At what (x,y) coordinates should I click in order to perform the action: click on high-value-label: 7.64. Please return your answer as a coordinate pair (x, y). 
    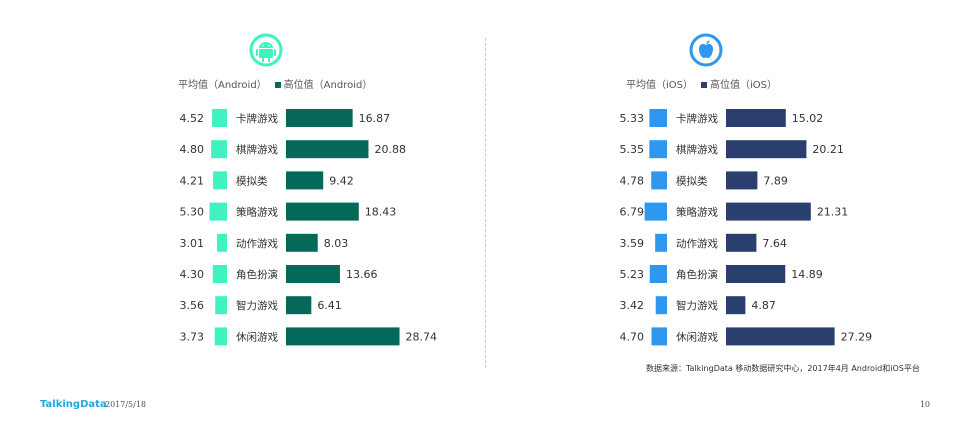
    Looking at the image, I should click on (774, 243).